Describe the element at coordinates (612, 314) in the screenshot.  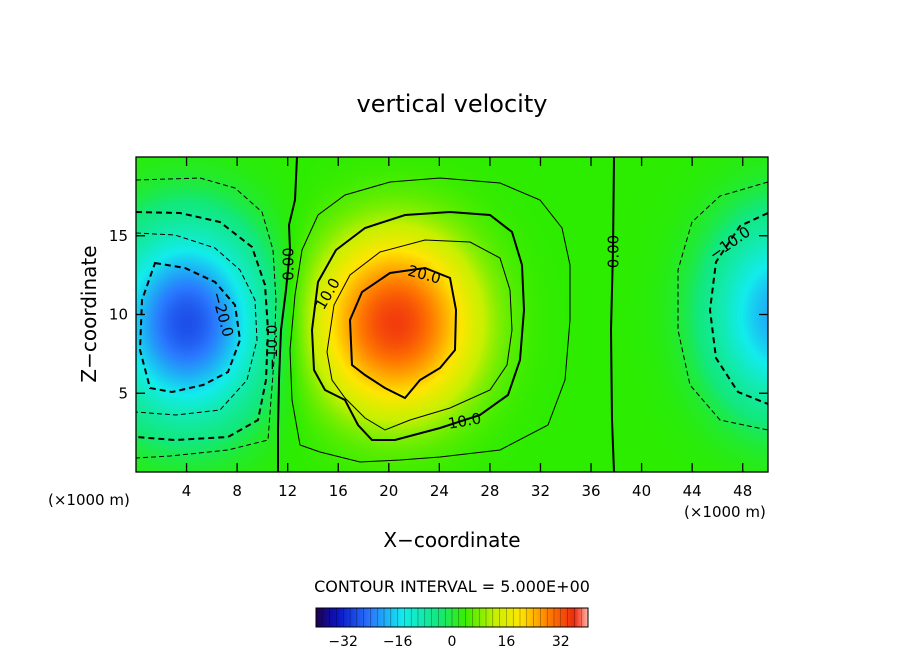
I see `zero-contour-right` at that location.